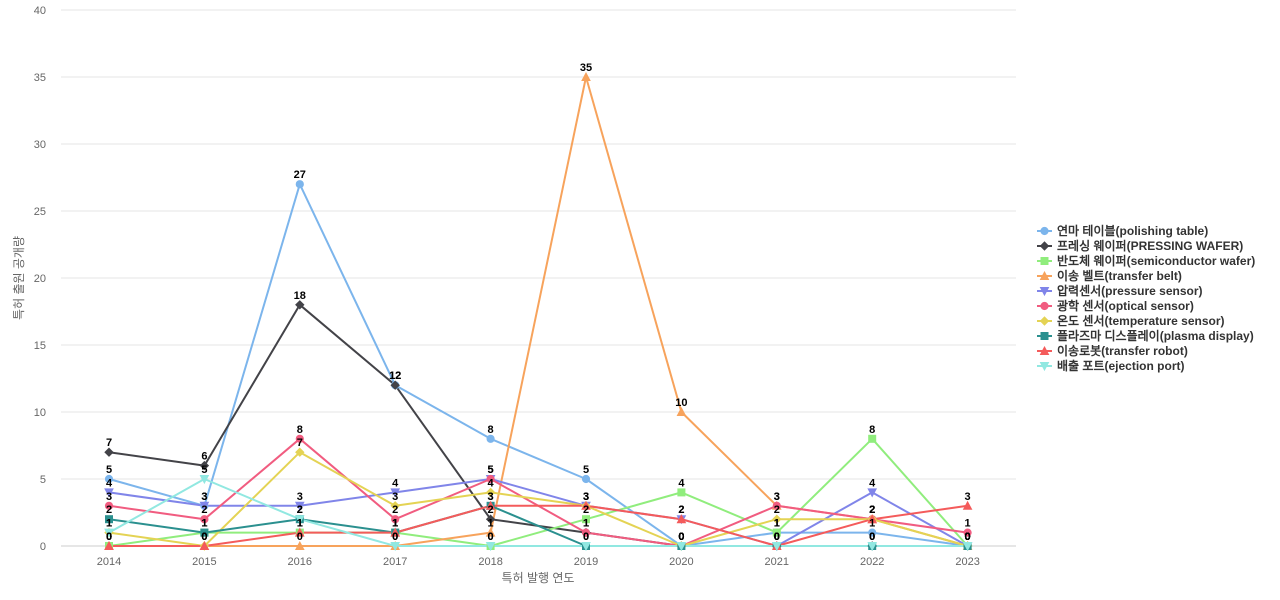  Describe the element at coordinates (204, 457) in the screenshot. I see `data-label: 6` at that location.